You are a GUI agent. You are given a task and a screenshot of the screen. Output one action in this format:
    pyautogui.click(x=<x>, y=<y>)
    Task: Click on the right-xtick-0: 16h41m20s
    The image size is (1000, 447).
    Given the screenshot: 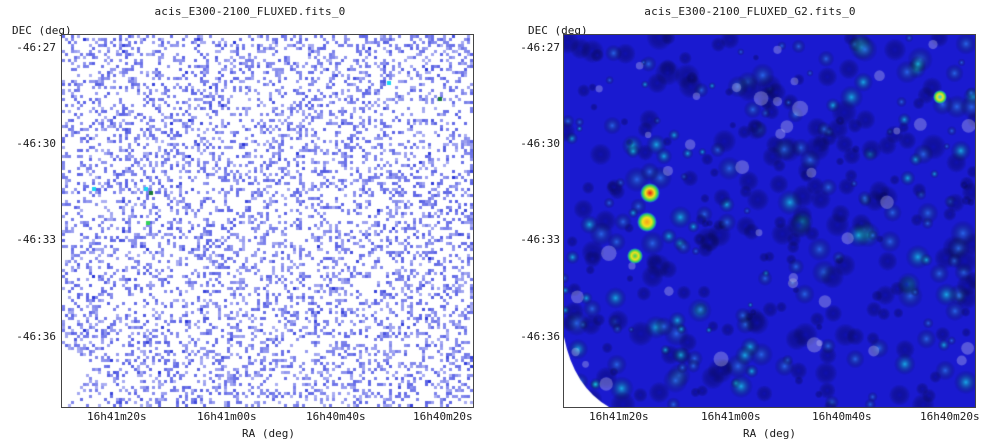 What is the action you would take?
    pyautogui.click(x=619, y=416)
    